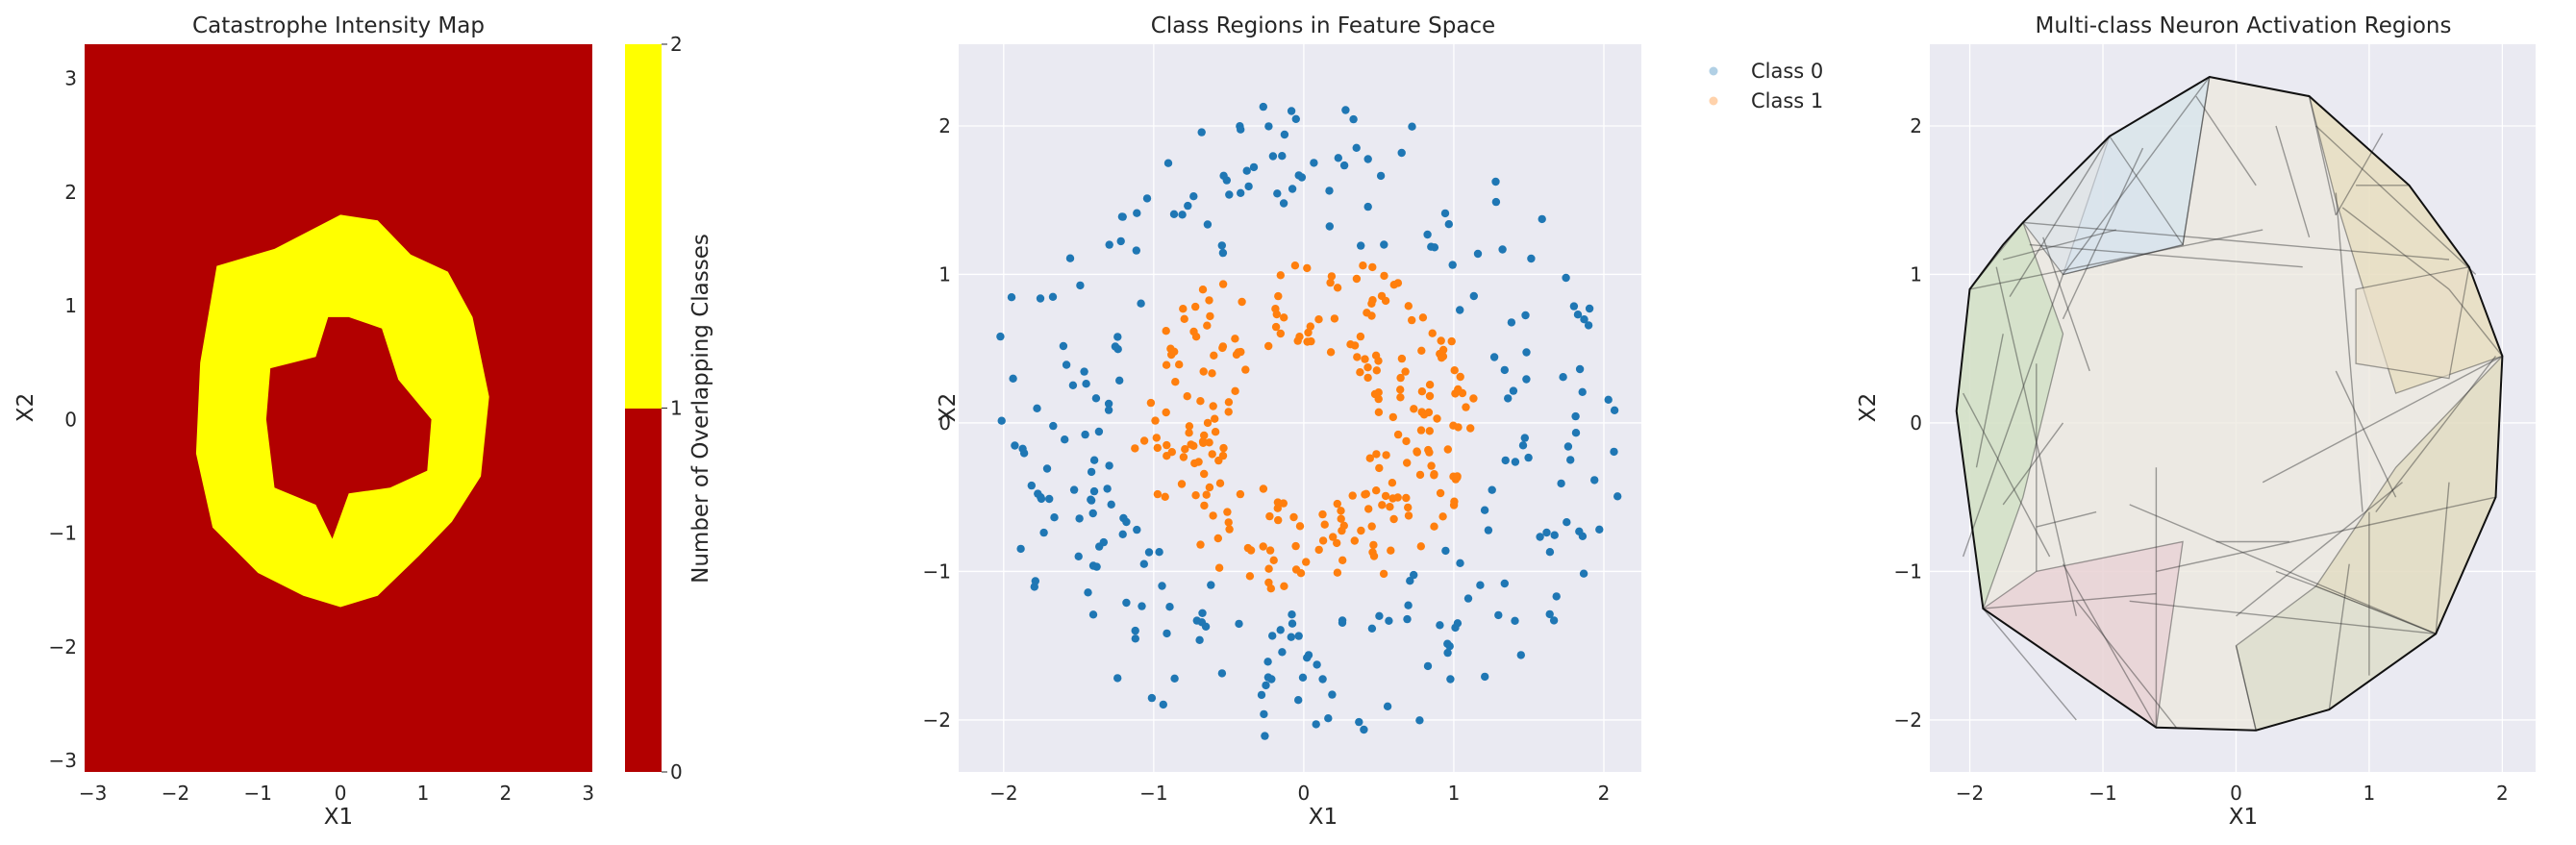 The width and height of the screenshot is (2576, 845). Describe the element at coordinates (342, 411) in the screenshot. I see `heatmap-marks` at that location.